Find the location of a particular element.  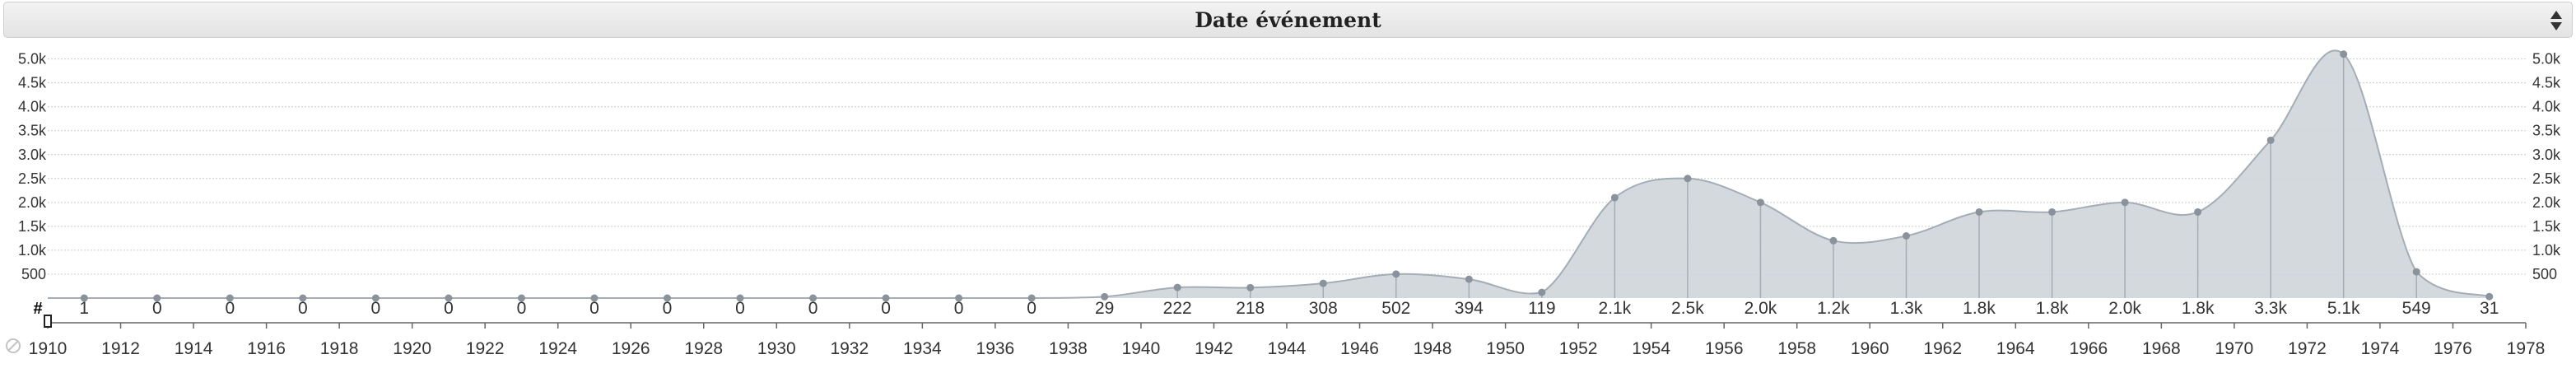

x-tick-label: 1910 is located at coordinates (48, 348).